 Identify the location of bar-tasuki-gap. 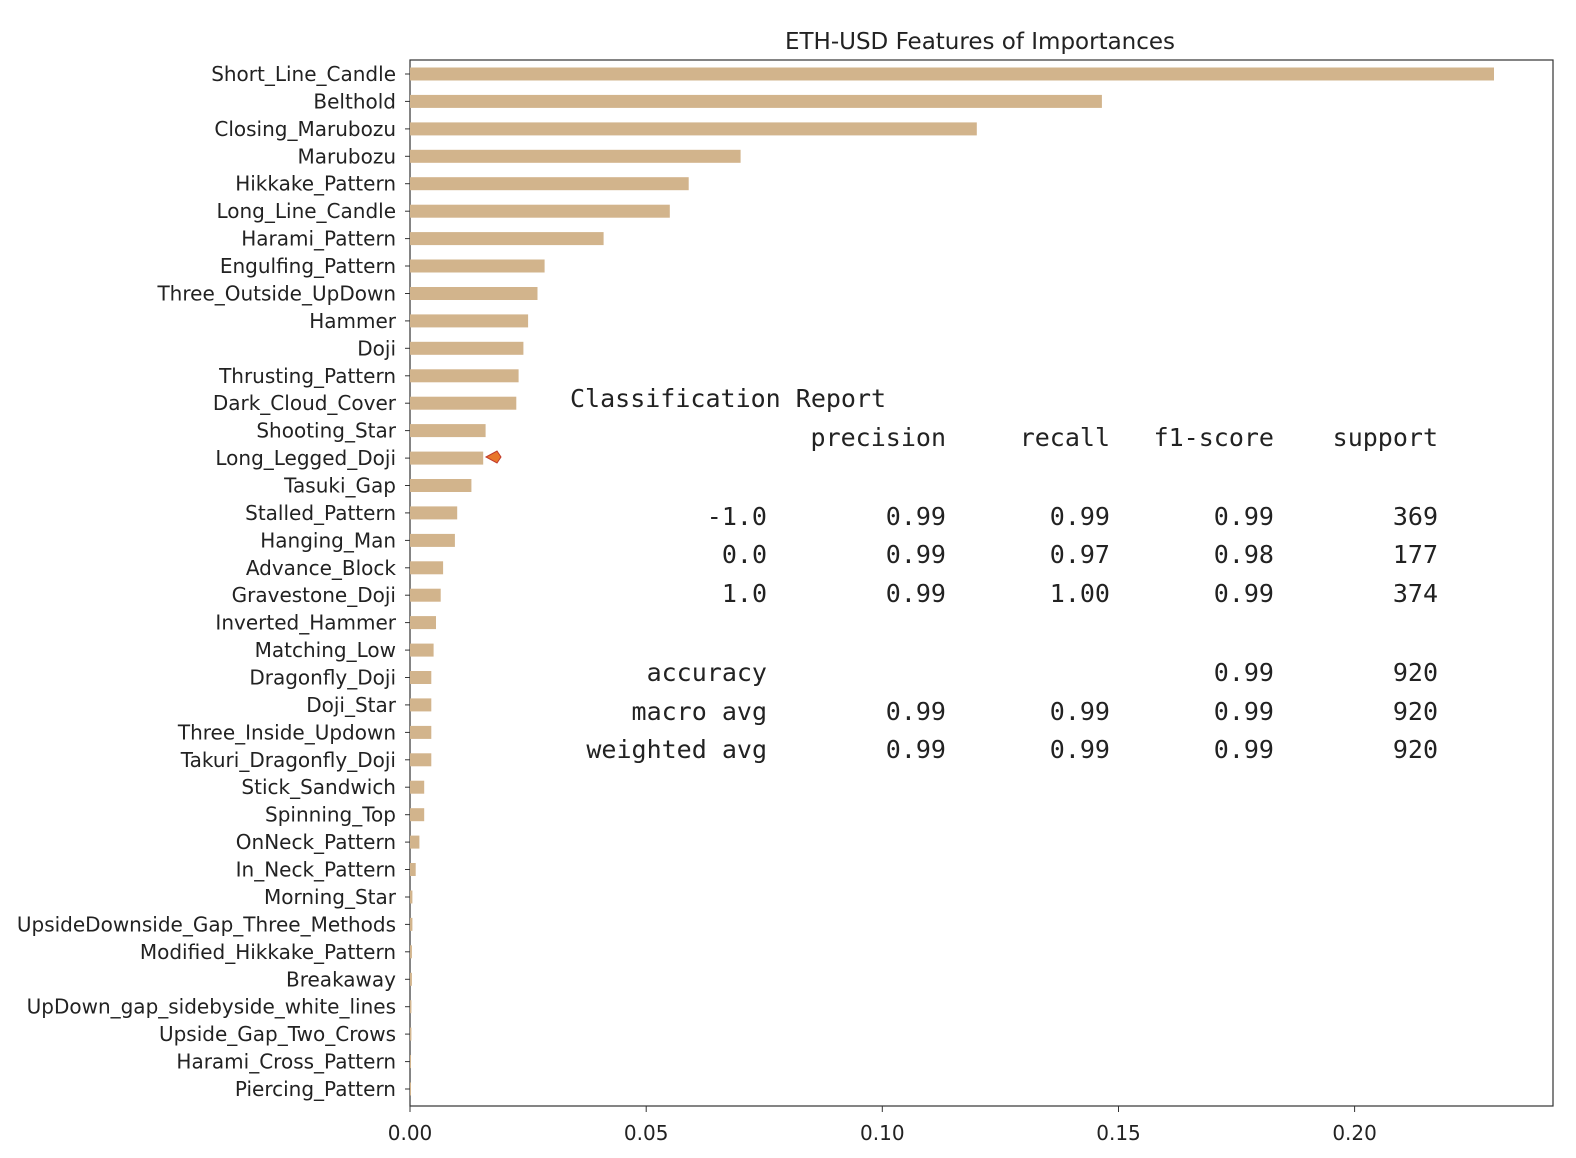
(441, 485).